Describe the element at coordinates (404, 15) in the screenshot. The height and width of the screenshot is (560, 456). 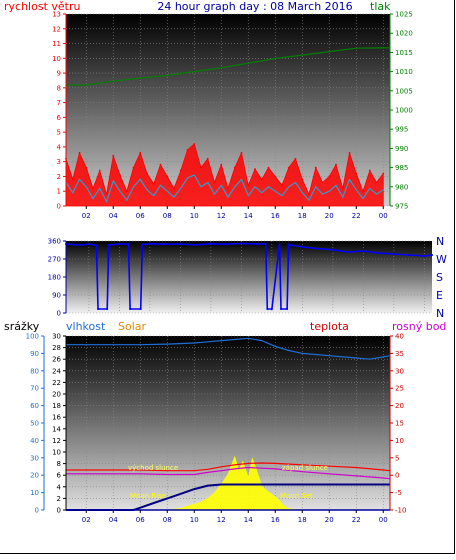
I see `pressure-tick-label: 1025` at that location.